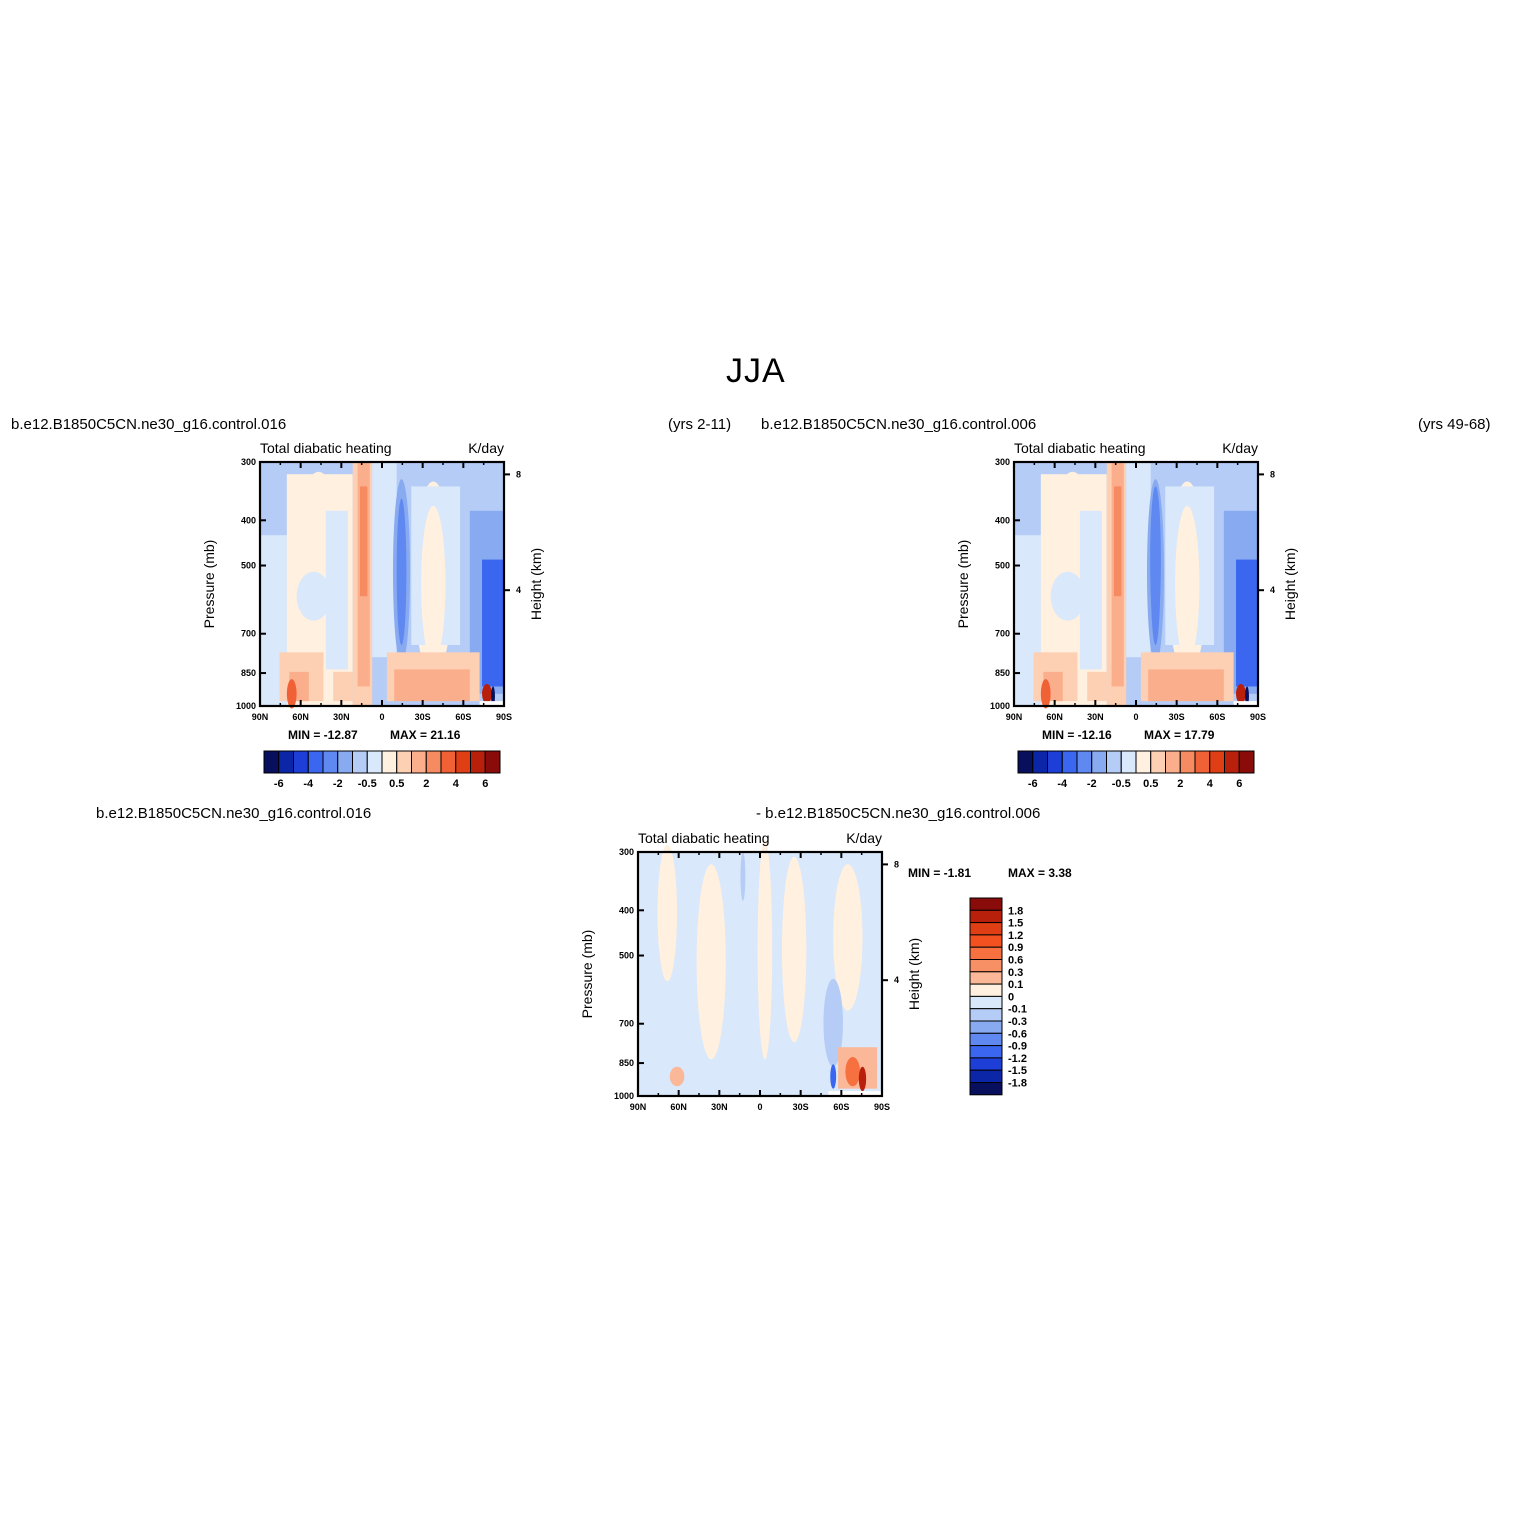 The width and height of the screenshot is (1519, 1519). I want to click on diff-xtick-label: 0, so click(759, 1107).